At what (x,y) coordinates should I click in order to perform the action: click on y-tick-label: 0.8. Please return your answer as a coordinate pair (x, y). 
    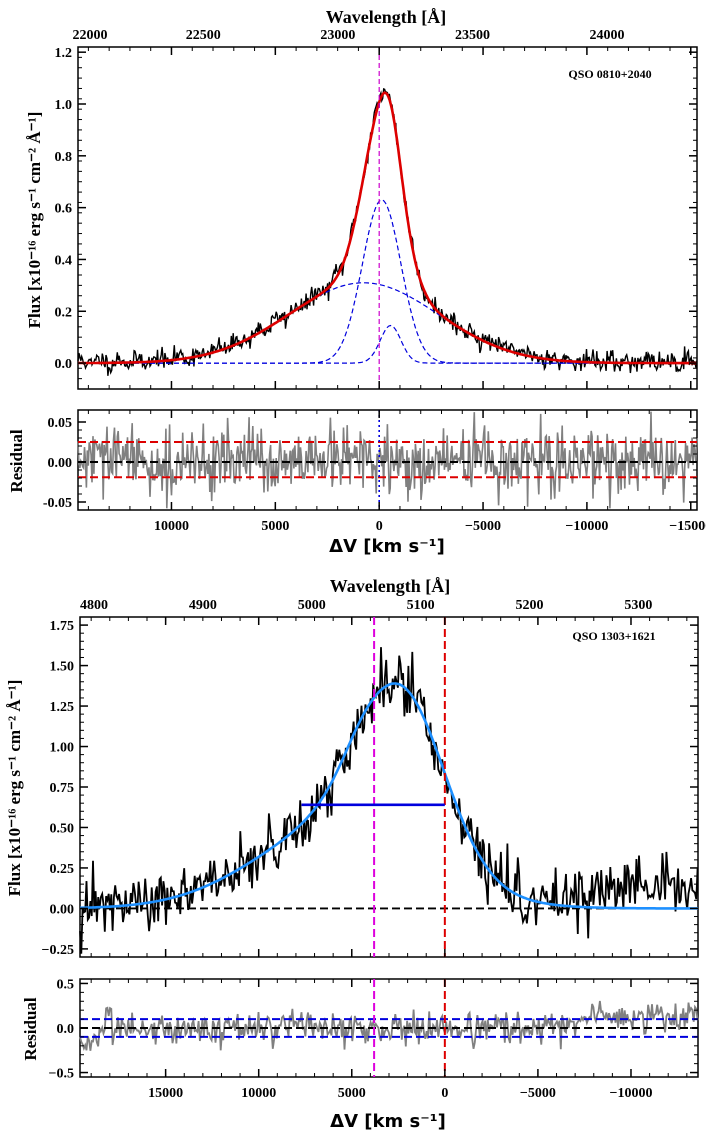
    Looking at the image, I should click on (64, 157).